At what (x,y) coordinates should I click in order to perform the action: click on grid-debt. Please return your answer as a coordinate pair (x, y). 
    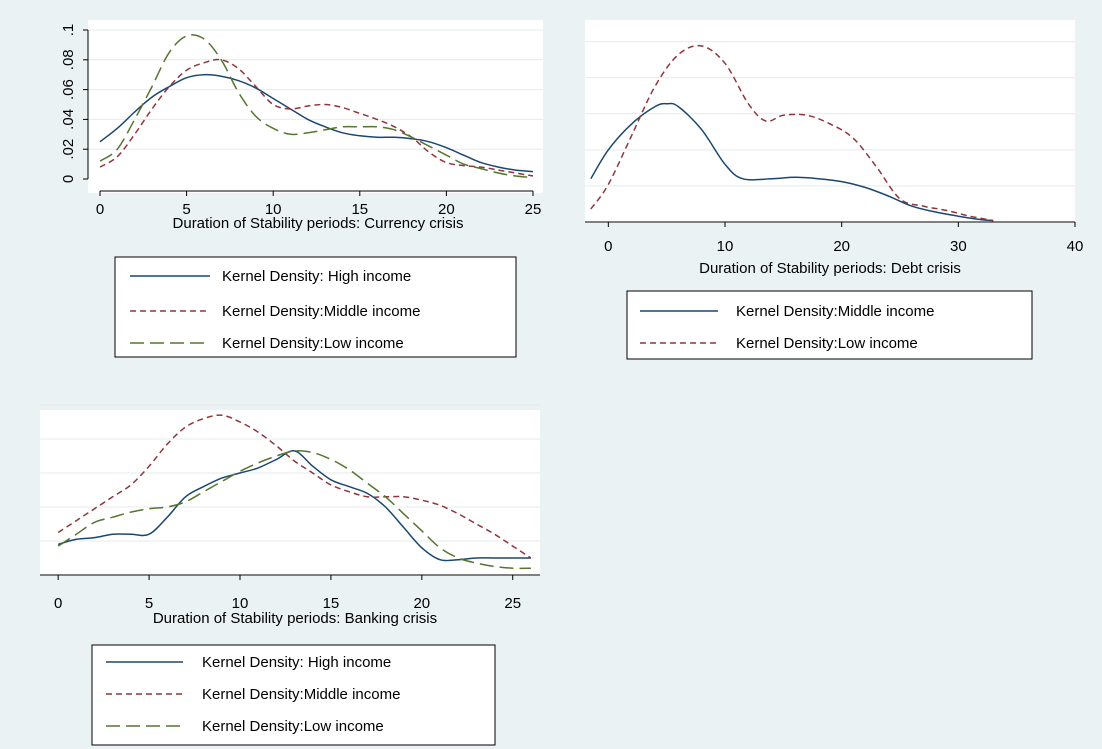
    Looking at the image, I should click on (830, 114).